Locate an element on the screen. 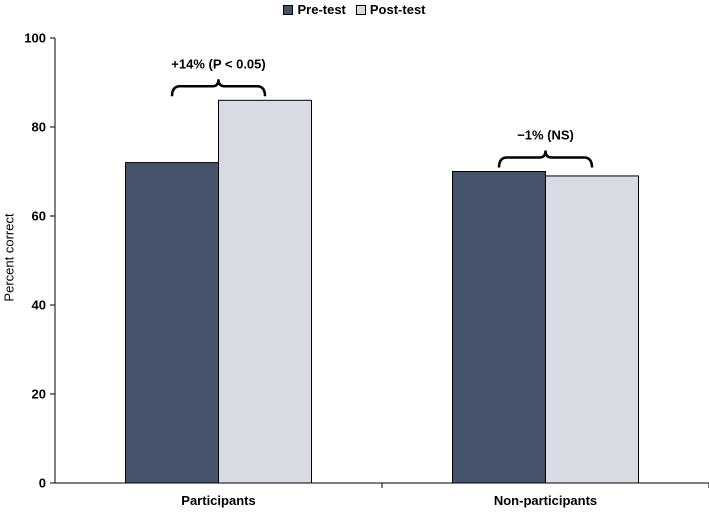 This screenshot has height=512, width=709. y-tick-label-3: 60 is located at coordinates (39, 216).